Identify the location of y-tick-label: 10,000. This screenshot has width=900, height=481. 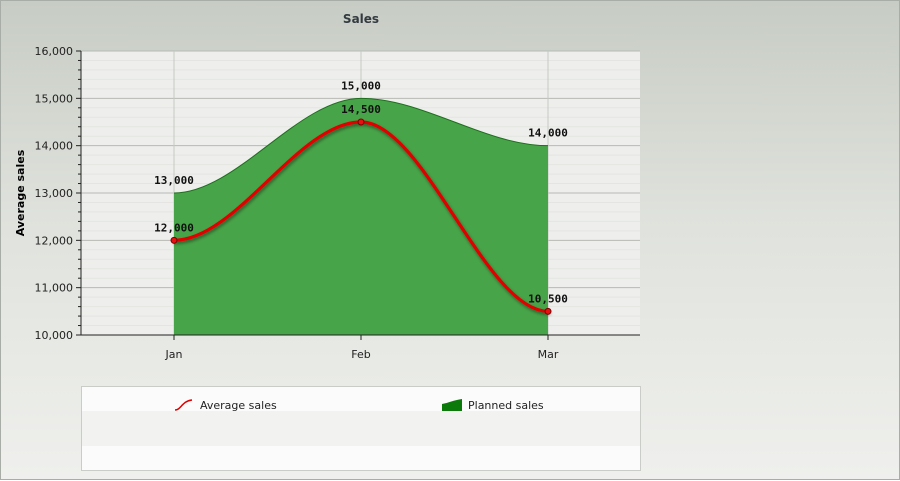
(54, 335).